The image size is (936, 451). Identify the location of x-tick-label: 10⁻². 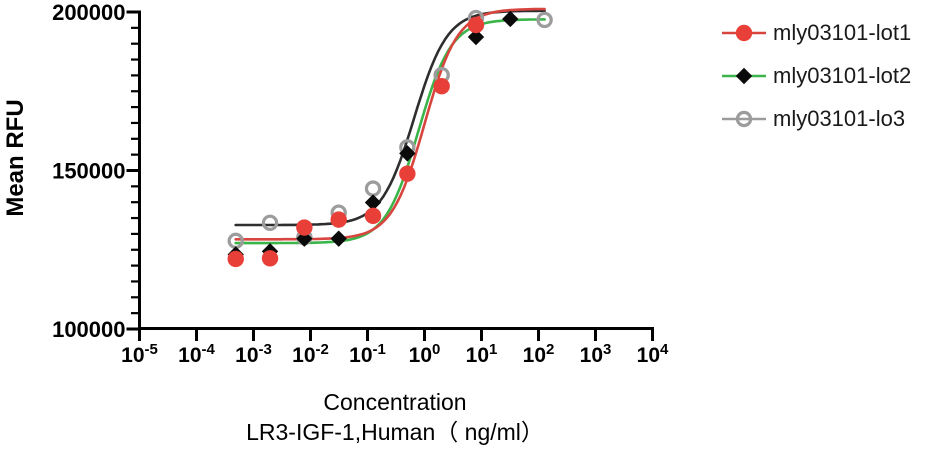
(310, 354).